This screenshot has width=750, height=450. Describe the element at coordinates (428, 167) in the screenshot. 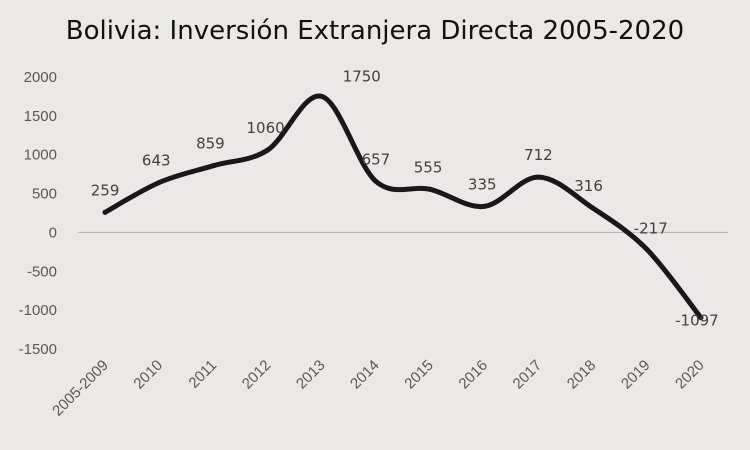

I see `data-label: 555` at that location.